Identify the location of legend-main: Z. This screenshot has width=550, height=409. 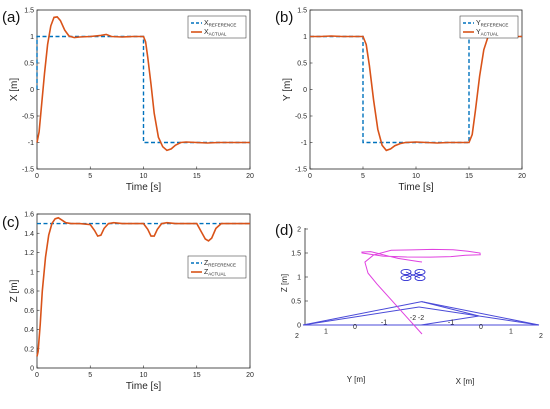
(206, 263).